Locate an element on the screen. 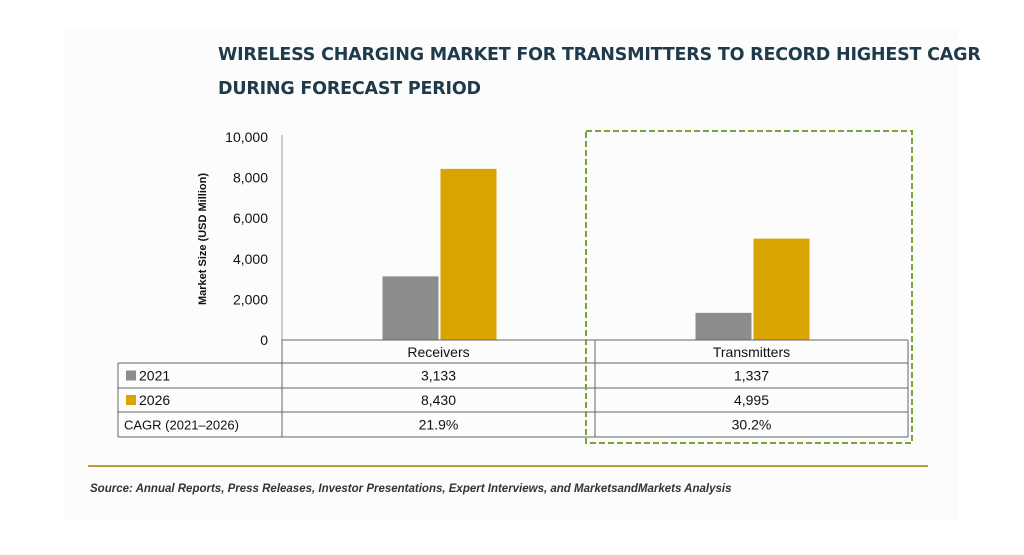  category-label-transmitters: Transmitters is located at coordinates (751, 352).